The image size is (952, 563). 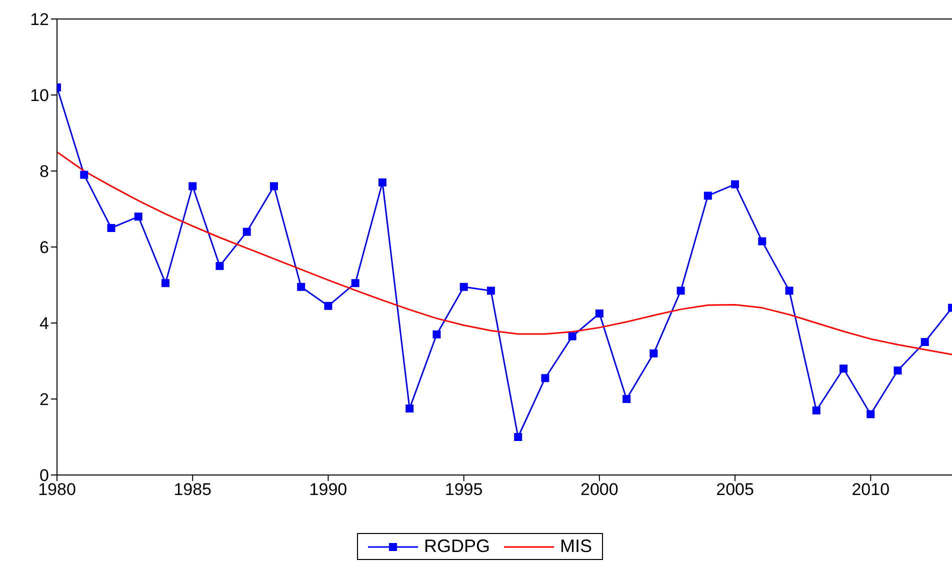 What do you see at coordinates (735, 490) in the screenshot?
I see `x-tick-label: 2005` at bounding box center [735, 490].